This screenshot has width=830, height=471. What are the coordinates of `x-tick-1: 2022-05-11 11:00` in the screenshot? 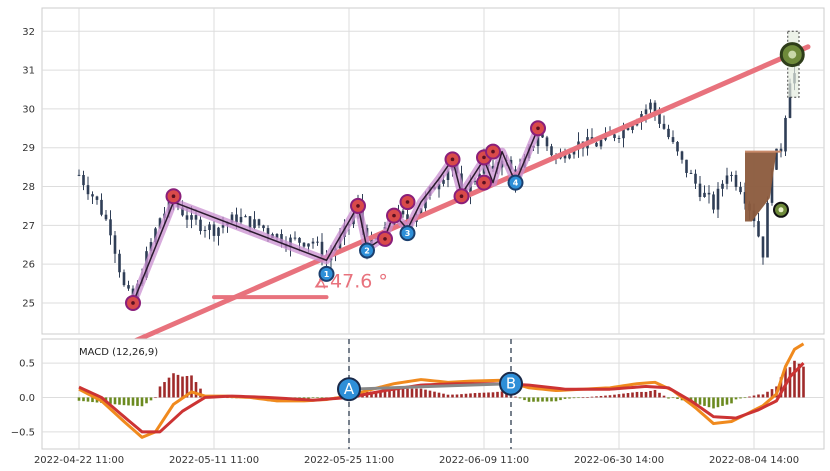 It's located at (214, 460).